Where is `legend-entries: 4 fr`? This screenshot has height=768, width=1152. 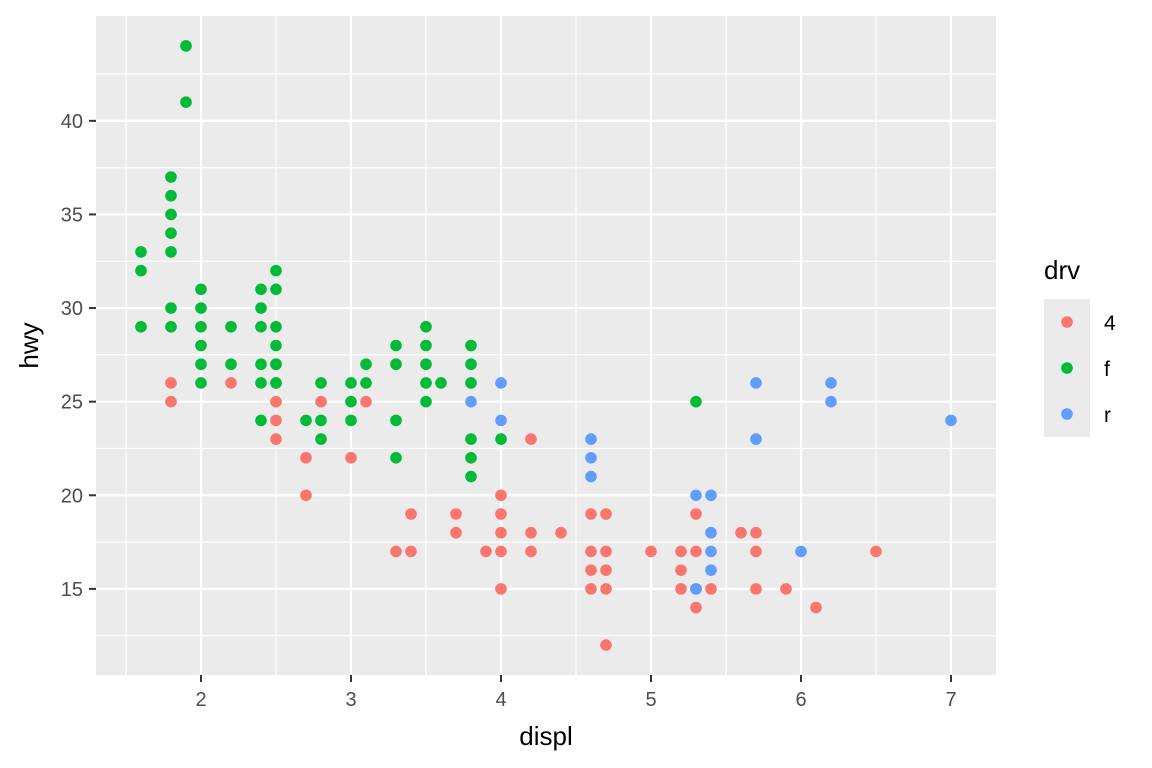
legend-entries: 4 fr is located at coordinates (1088, 369).